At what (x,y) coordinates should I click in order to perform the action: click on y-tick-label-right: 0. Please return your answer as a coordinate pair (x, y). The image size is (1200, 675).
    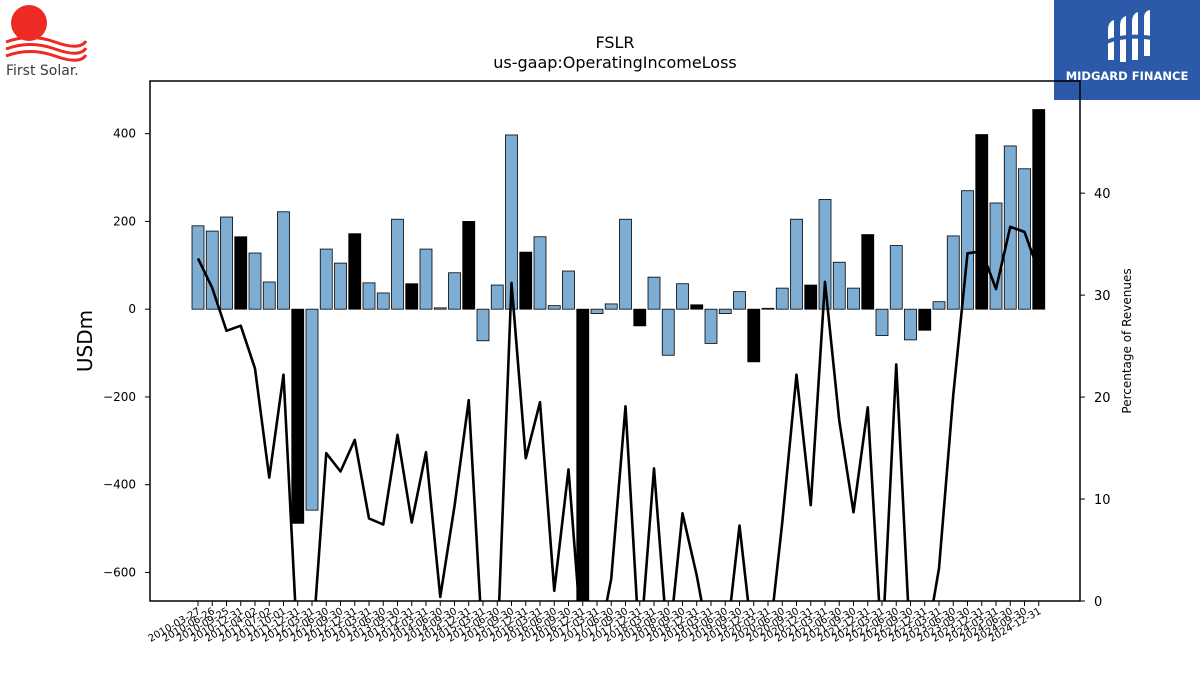
    Looking at the image, I should click on (1098, 602).